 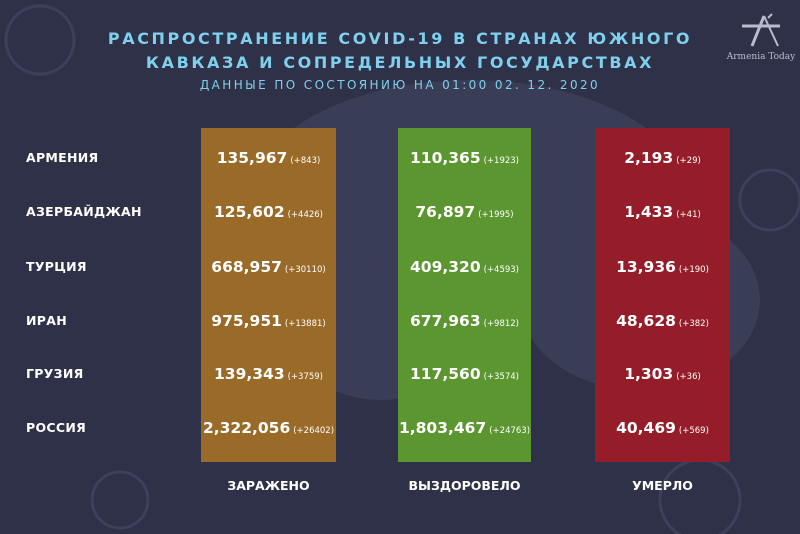 What do you see at coordinates (55, 373) in the screenshot?
I see `country-label: ГРУЗИЯ` at bounding box center [55, 373].